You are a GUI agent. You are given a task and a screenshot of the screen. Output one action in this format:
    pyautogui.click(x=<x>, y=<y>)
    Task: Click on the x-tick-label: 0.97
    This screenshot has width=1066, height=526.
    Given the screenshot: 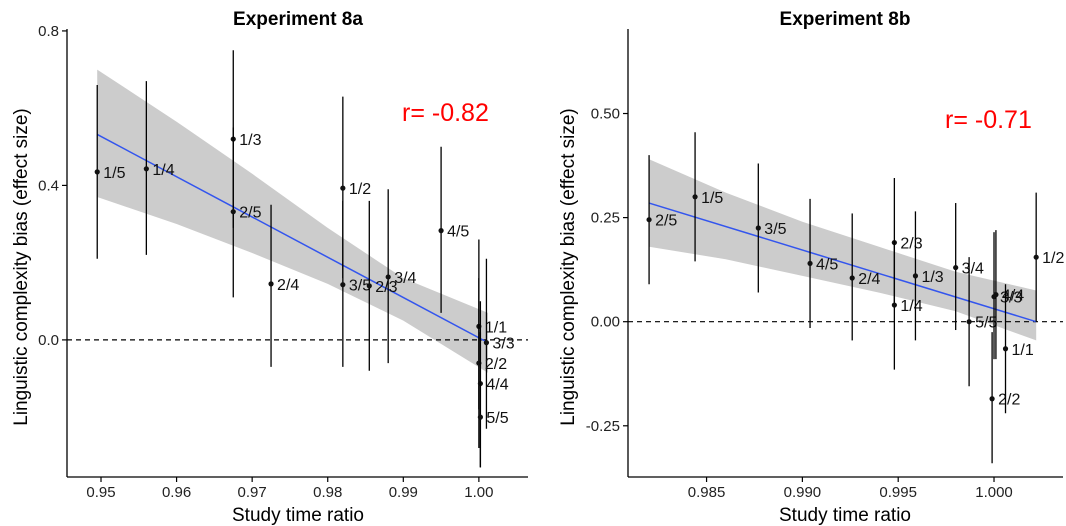 What is the action you would take?
    pyautogui.click(x=252, y=492)
    